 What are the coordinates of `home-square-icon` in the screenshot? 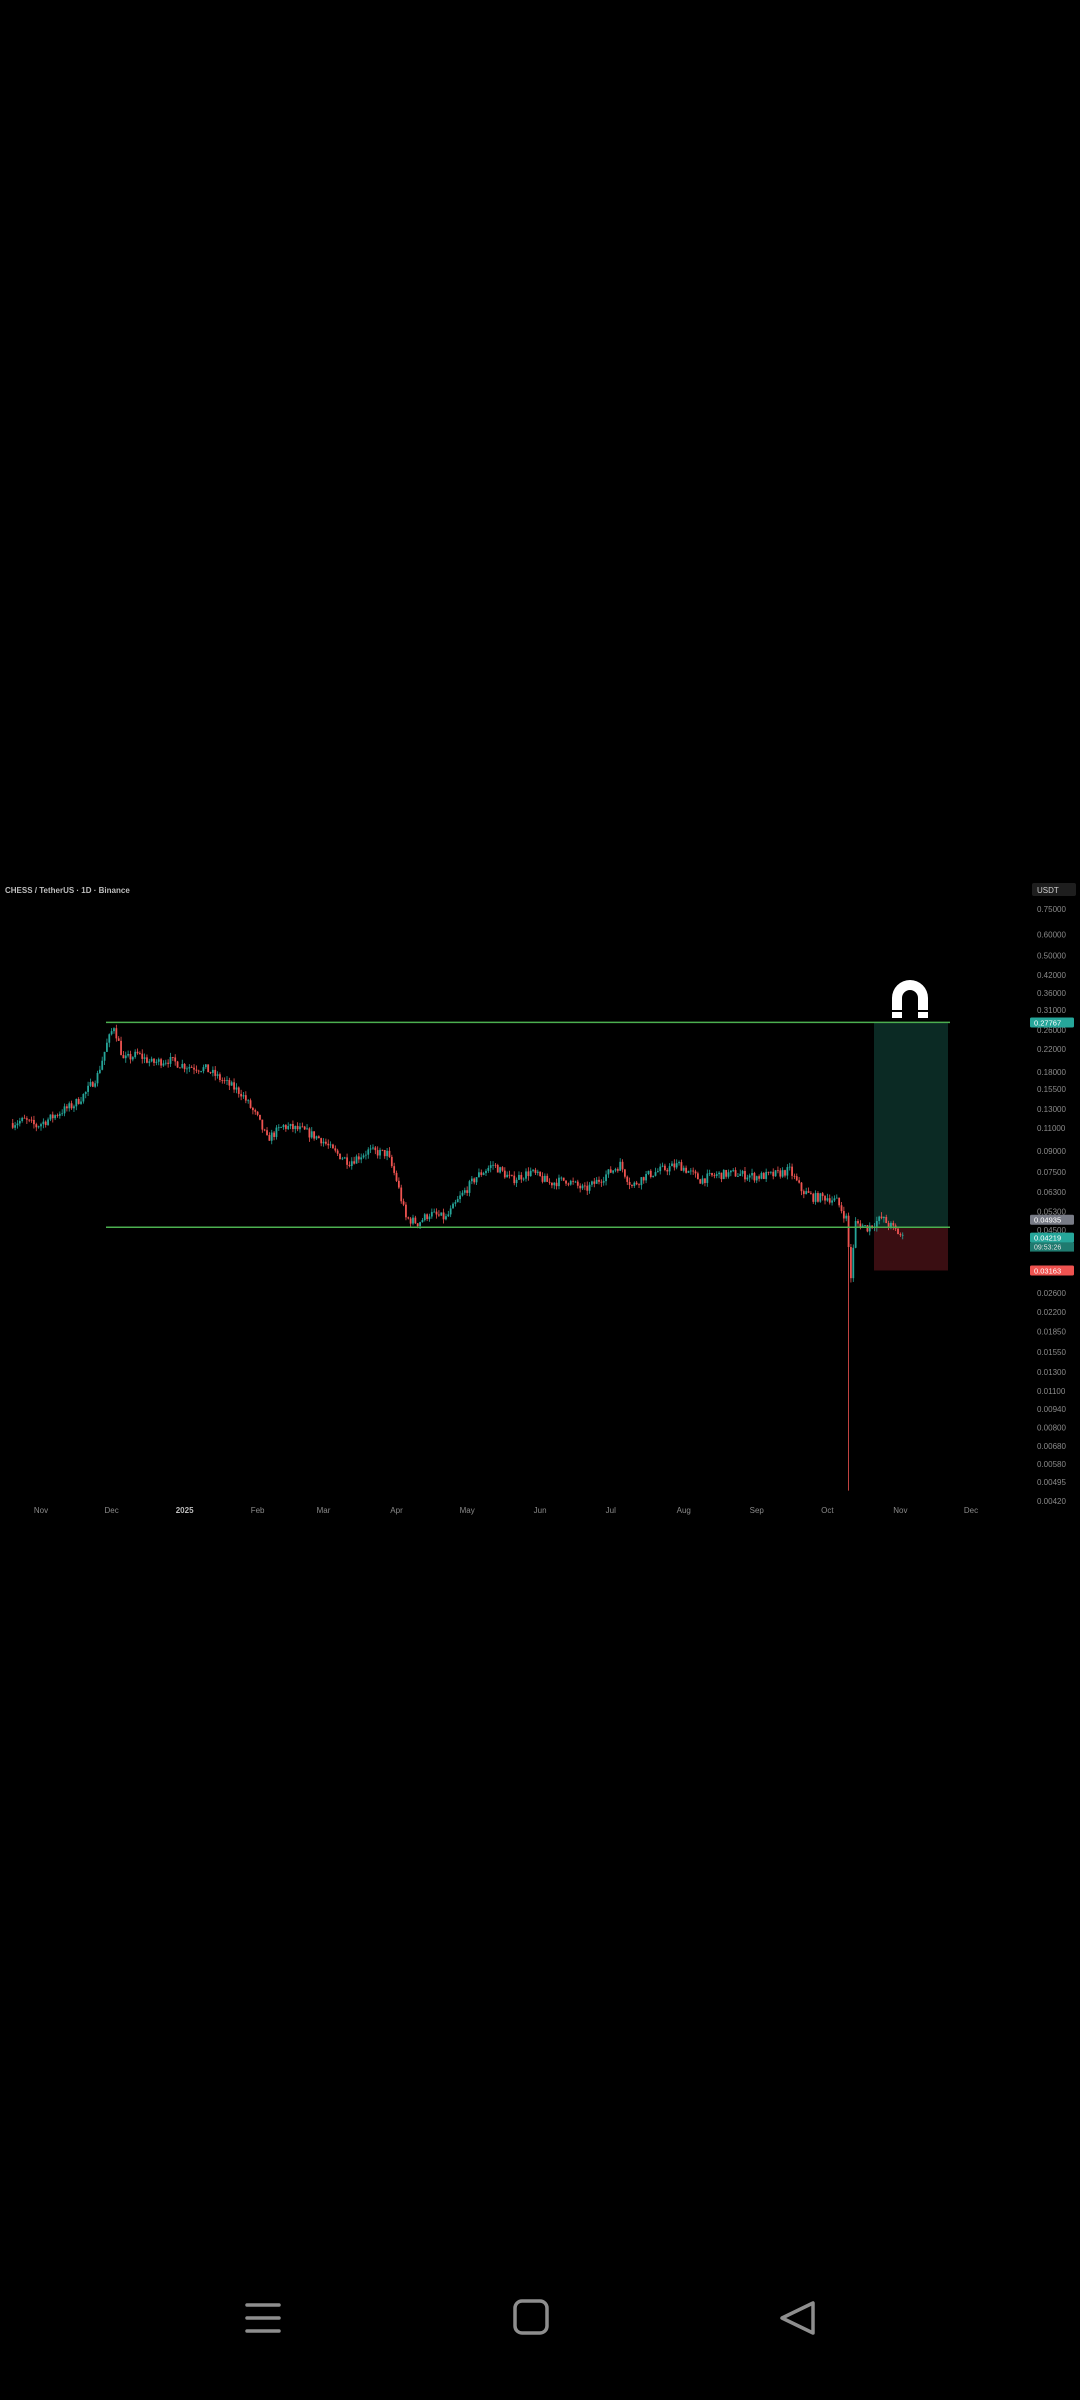 It's located at (531, 2317).